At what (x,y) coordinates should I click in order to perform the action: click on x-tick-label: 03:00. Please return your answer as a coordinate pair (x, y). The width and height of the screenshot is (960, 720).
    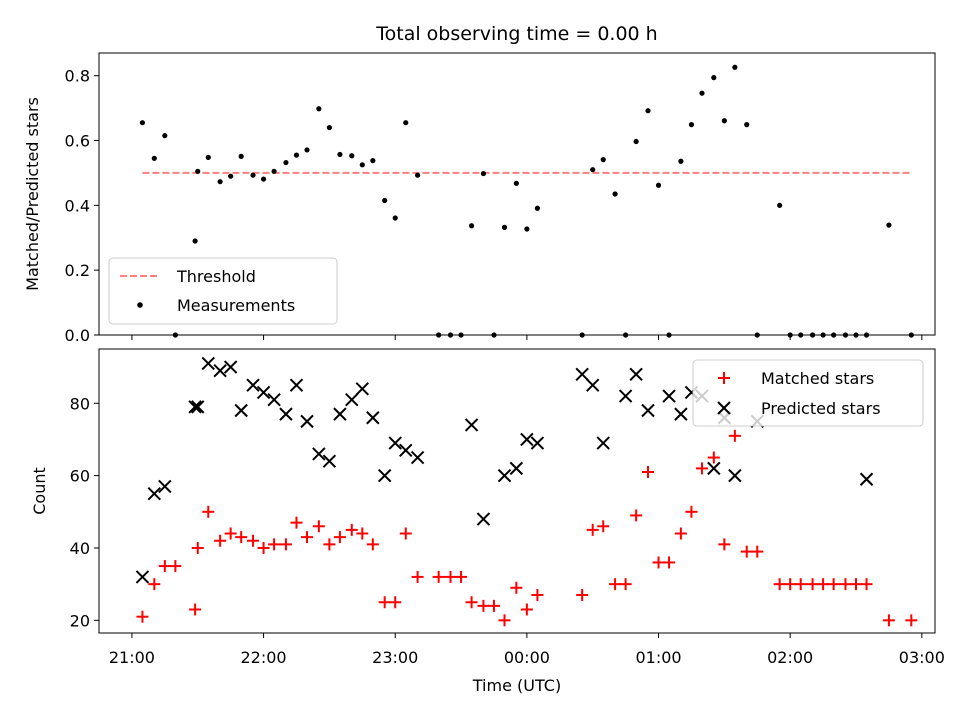
    Looking at the image, I should click on (922, 657).